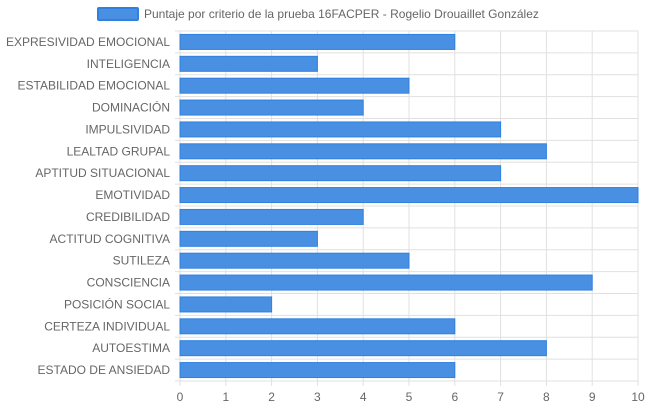 The width and height of the screenshot is (648, 410). What do you see at coordinates (363, 397) in the screenshot?
I see `x-tick-label: 4` at bounding box center [363, 397].